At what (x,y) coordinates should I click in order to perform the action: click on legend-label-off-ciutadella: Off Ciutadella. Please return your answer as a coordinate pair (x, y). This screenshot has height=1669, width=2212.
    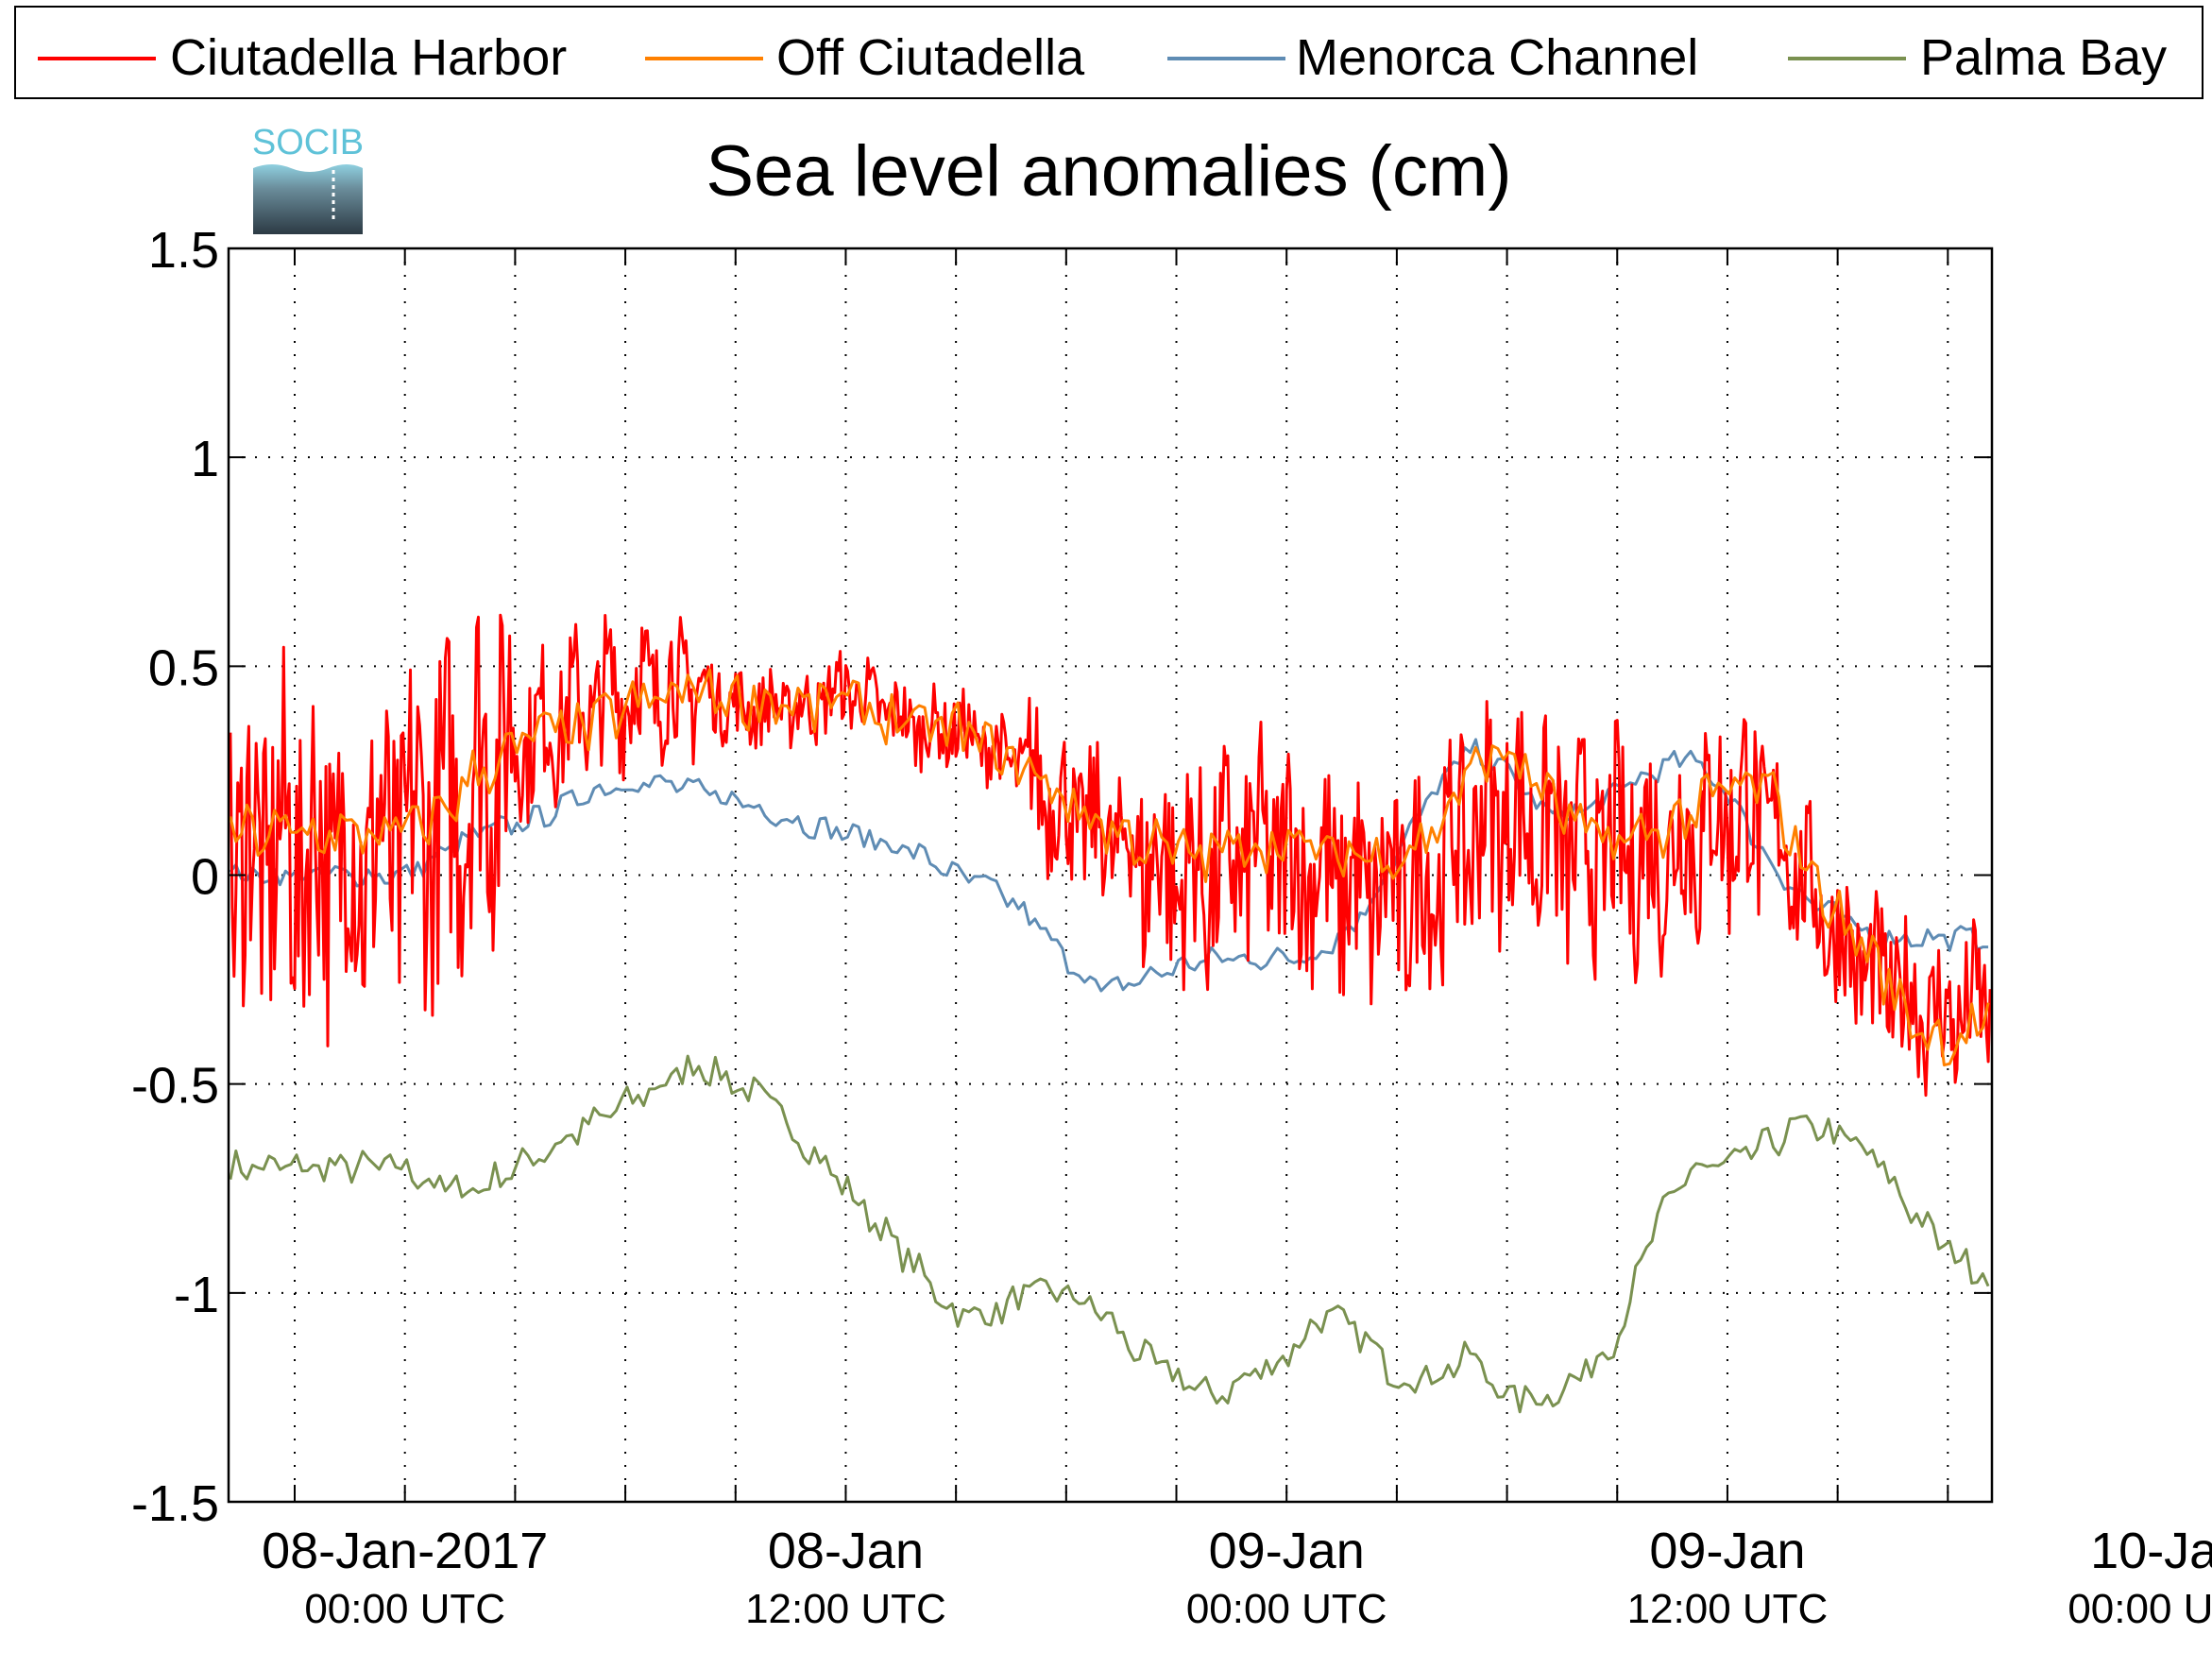
    Looking at the image, I should click on (930, 58).